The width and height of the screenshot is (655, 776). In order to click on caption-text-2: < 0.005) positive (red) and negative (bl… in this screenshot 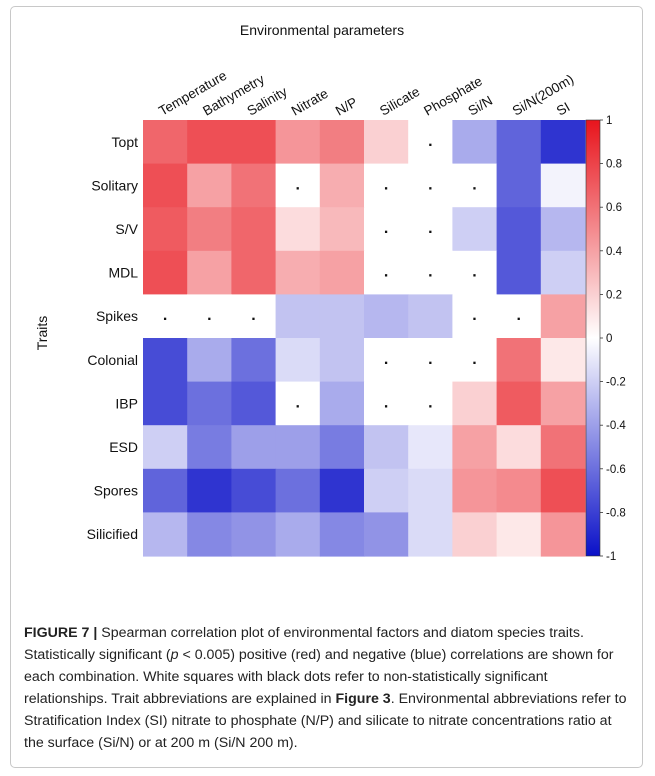, I will do `click(319, 677)`.